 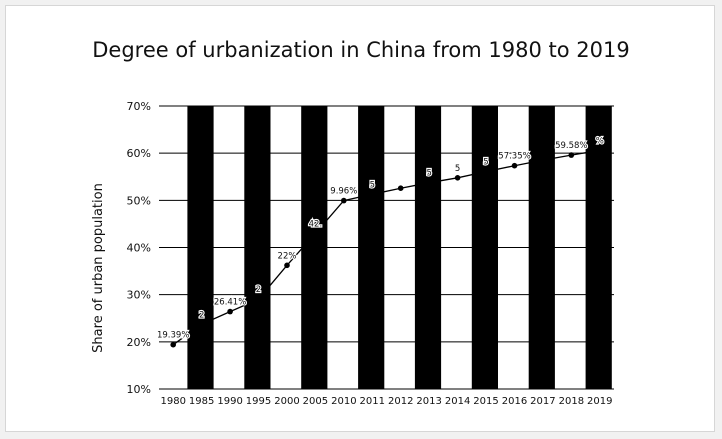 I want to click on data-label: 19.39%, so click(x=173, y=336).